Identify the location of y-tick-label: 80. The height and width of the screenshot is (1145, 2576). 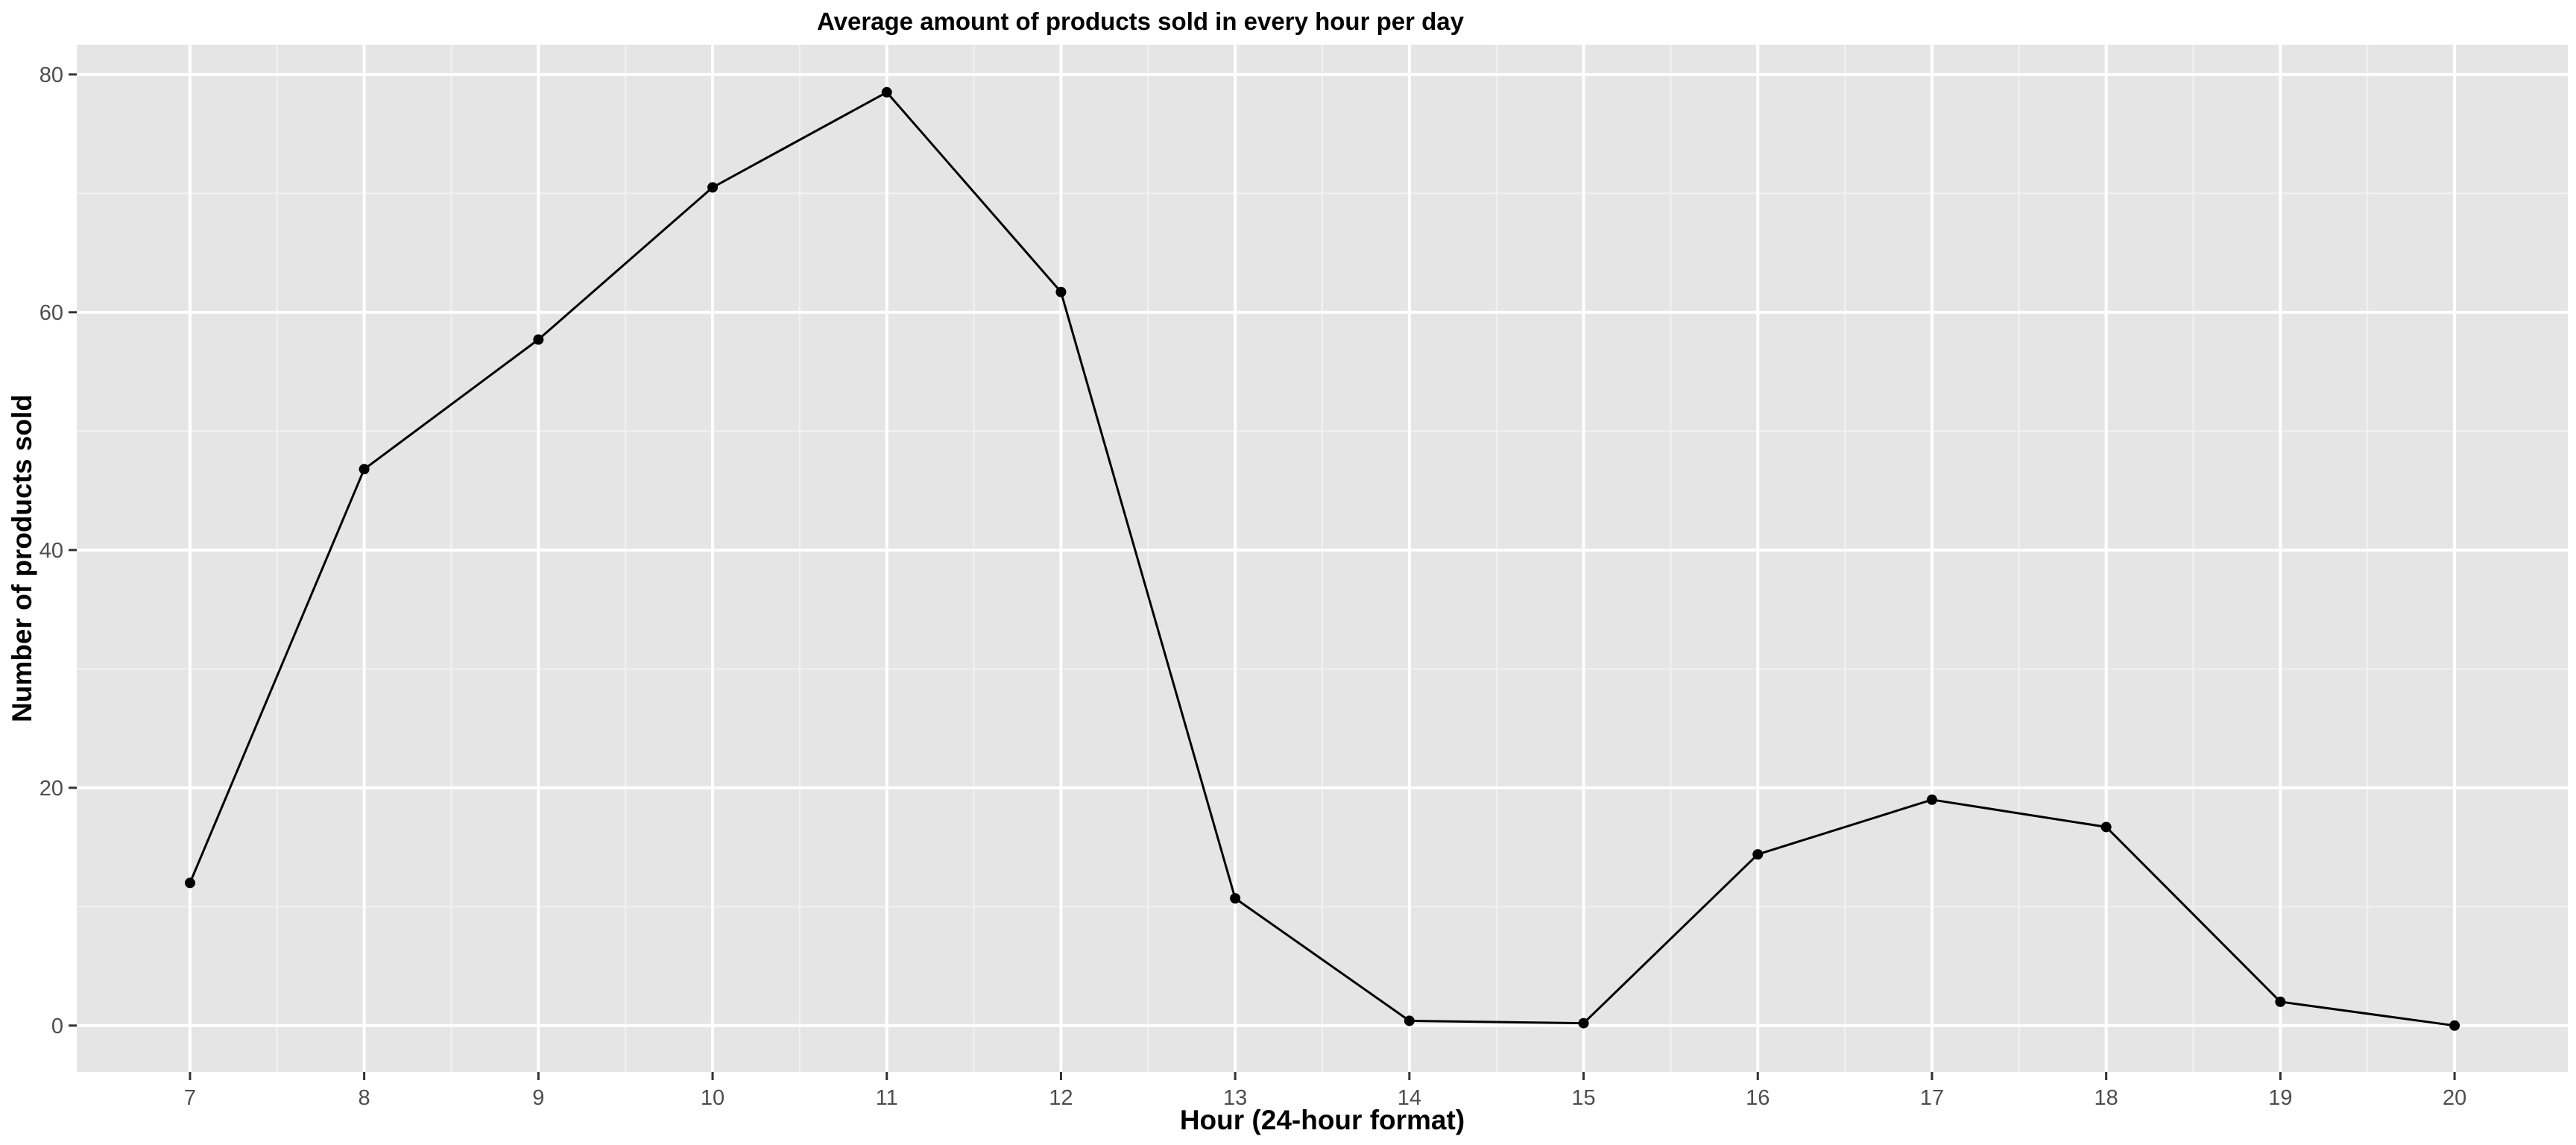
(52, 75).